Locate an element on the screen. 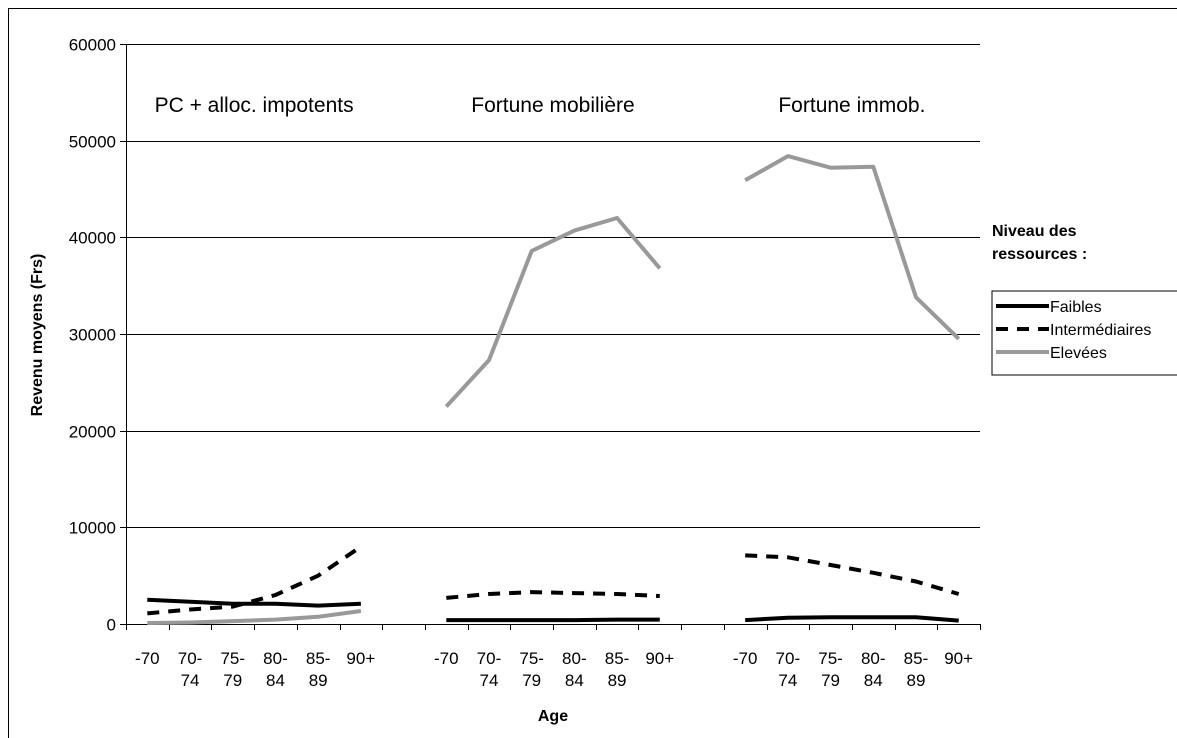 This screenshot has height=738, width=1177. y-tick-label-10000: 10000 is located at coordinates (92, 528).